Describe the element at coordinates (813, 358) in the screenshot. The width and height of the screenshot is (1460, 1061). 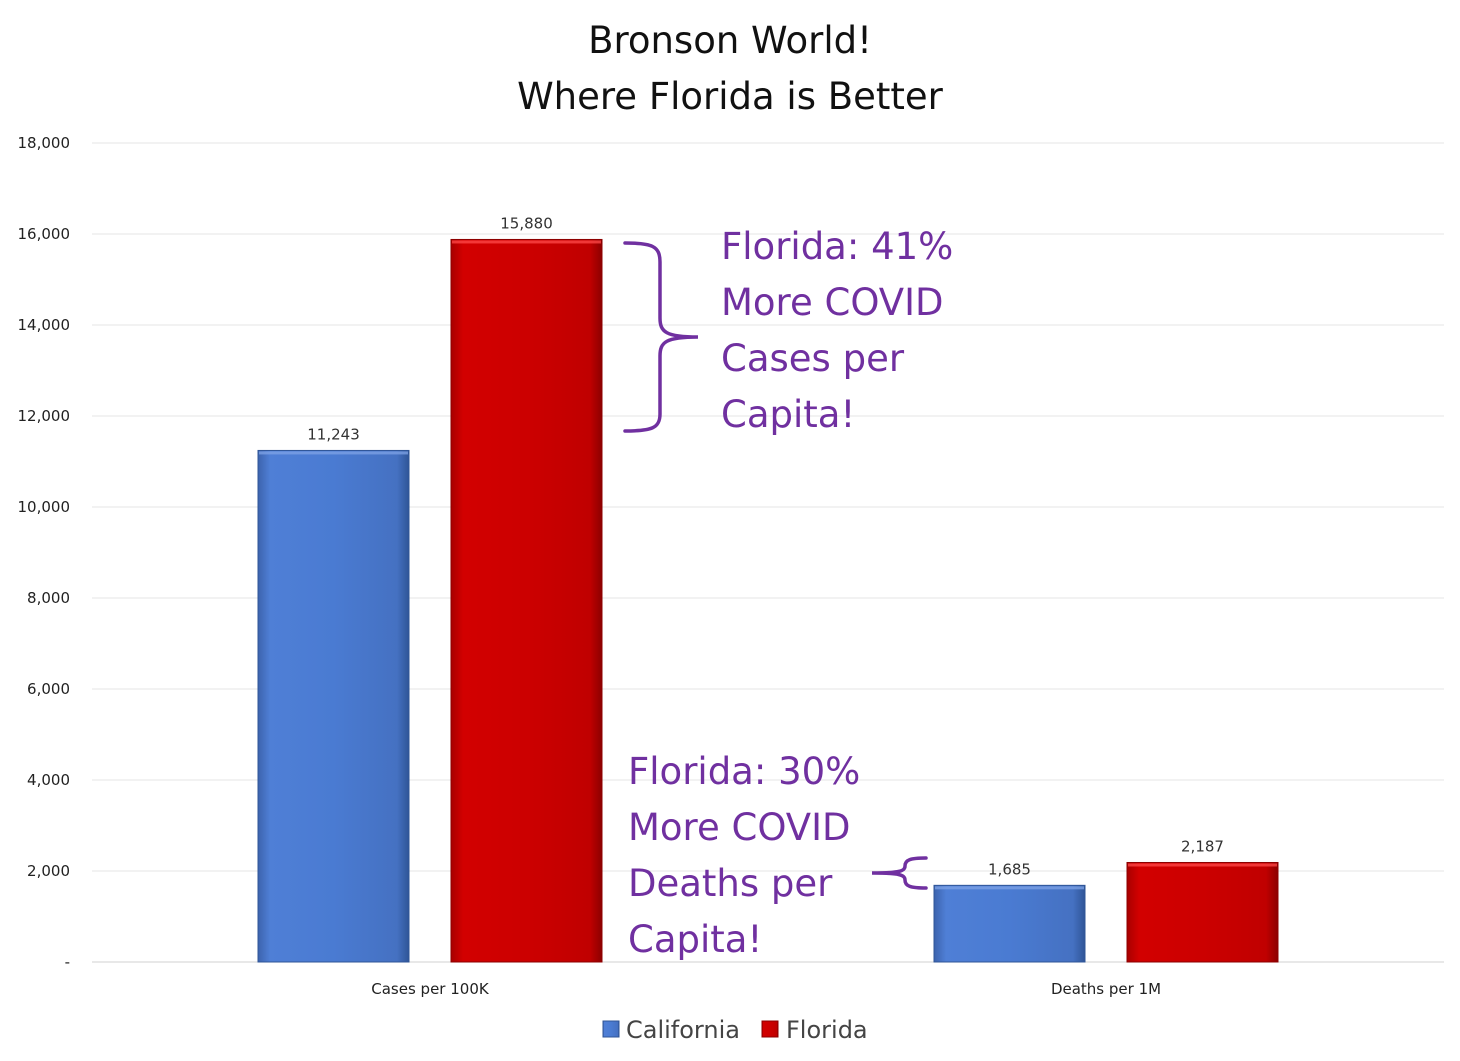
I see `cases-annotation-line-3: Cases per` at that location.